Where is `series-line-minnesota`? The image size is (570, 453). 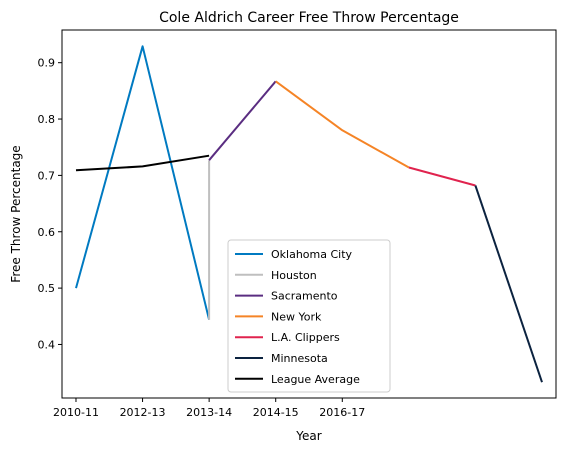
series-line-minnesota is located at coordinates (508, 284).